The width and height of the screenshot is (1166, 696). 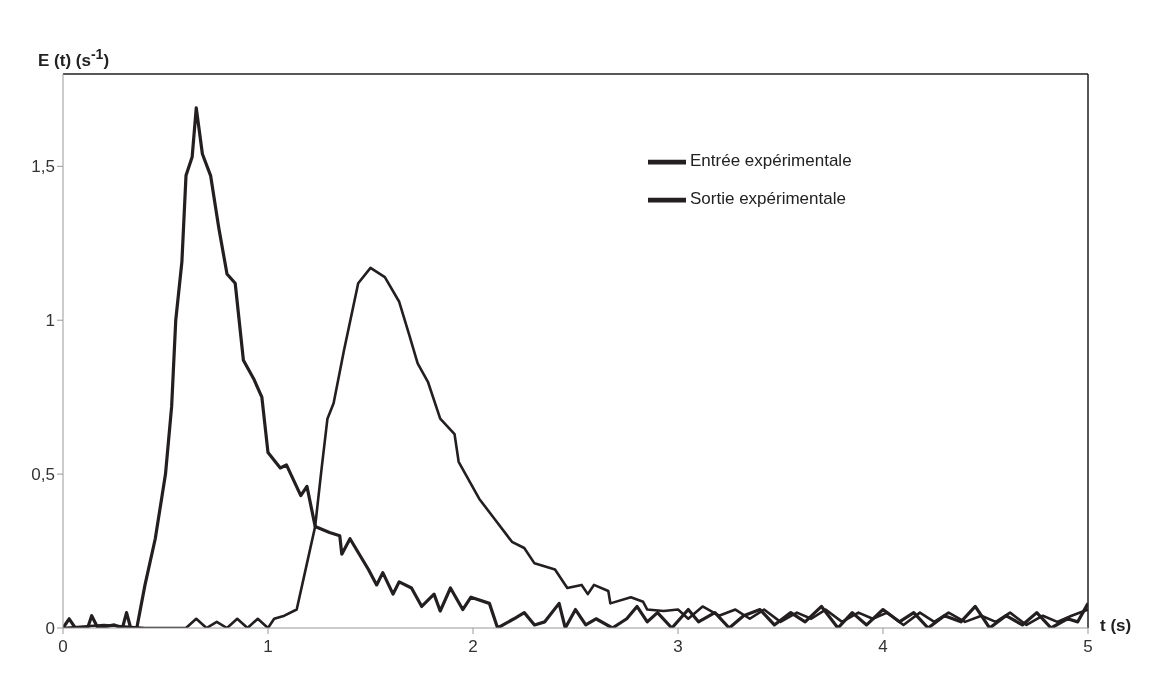 I want to click on x-tick-label: 5, so click(x=1088, y=647).